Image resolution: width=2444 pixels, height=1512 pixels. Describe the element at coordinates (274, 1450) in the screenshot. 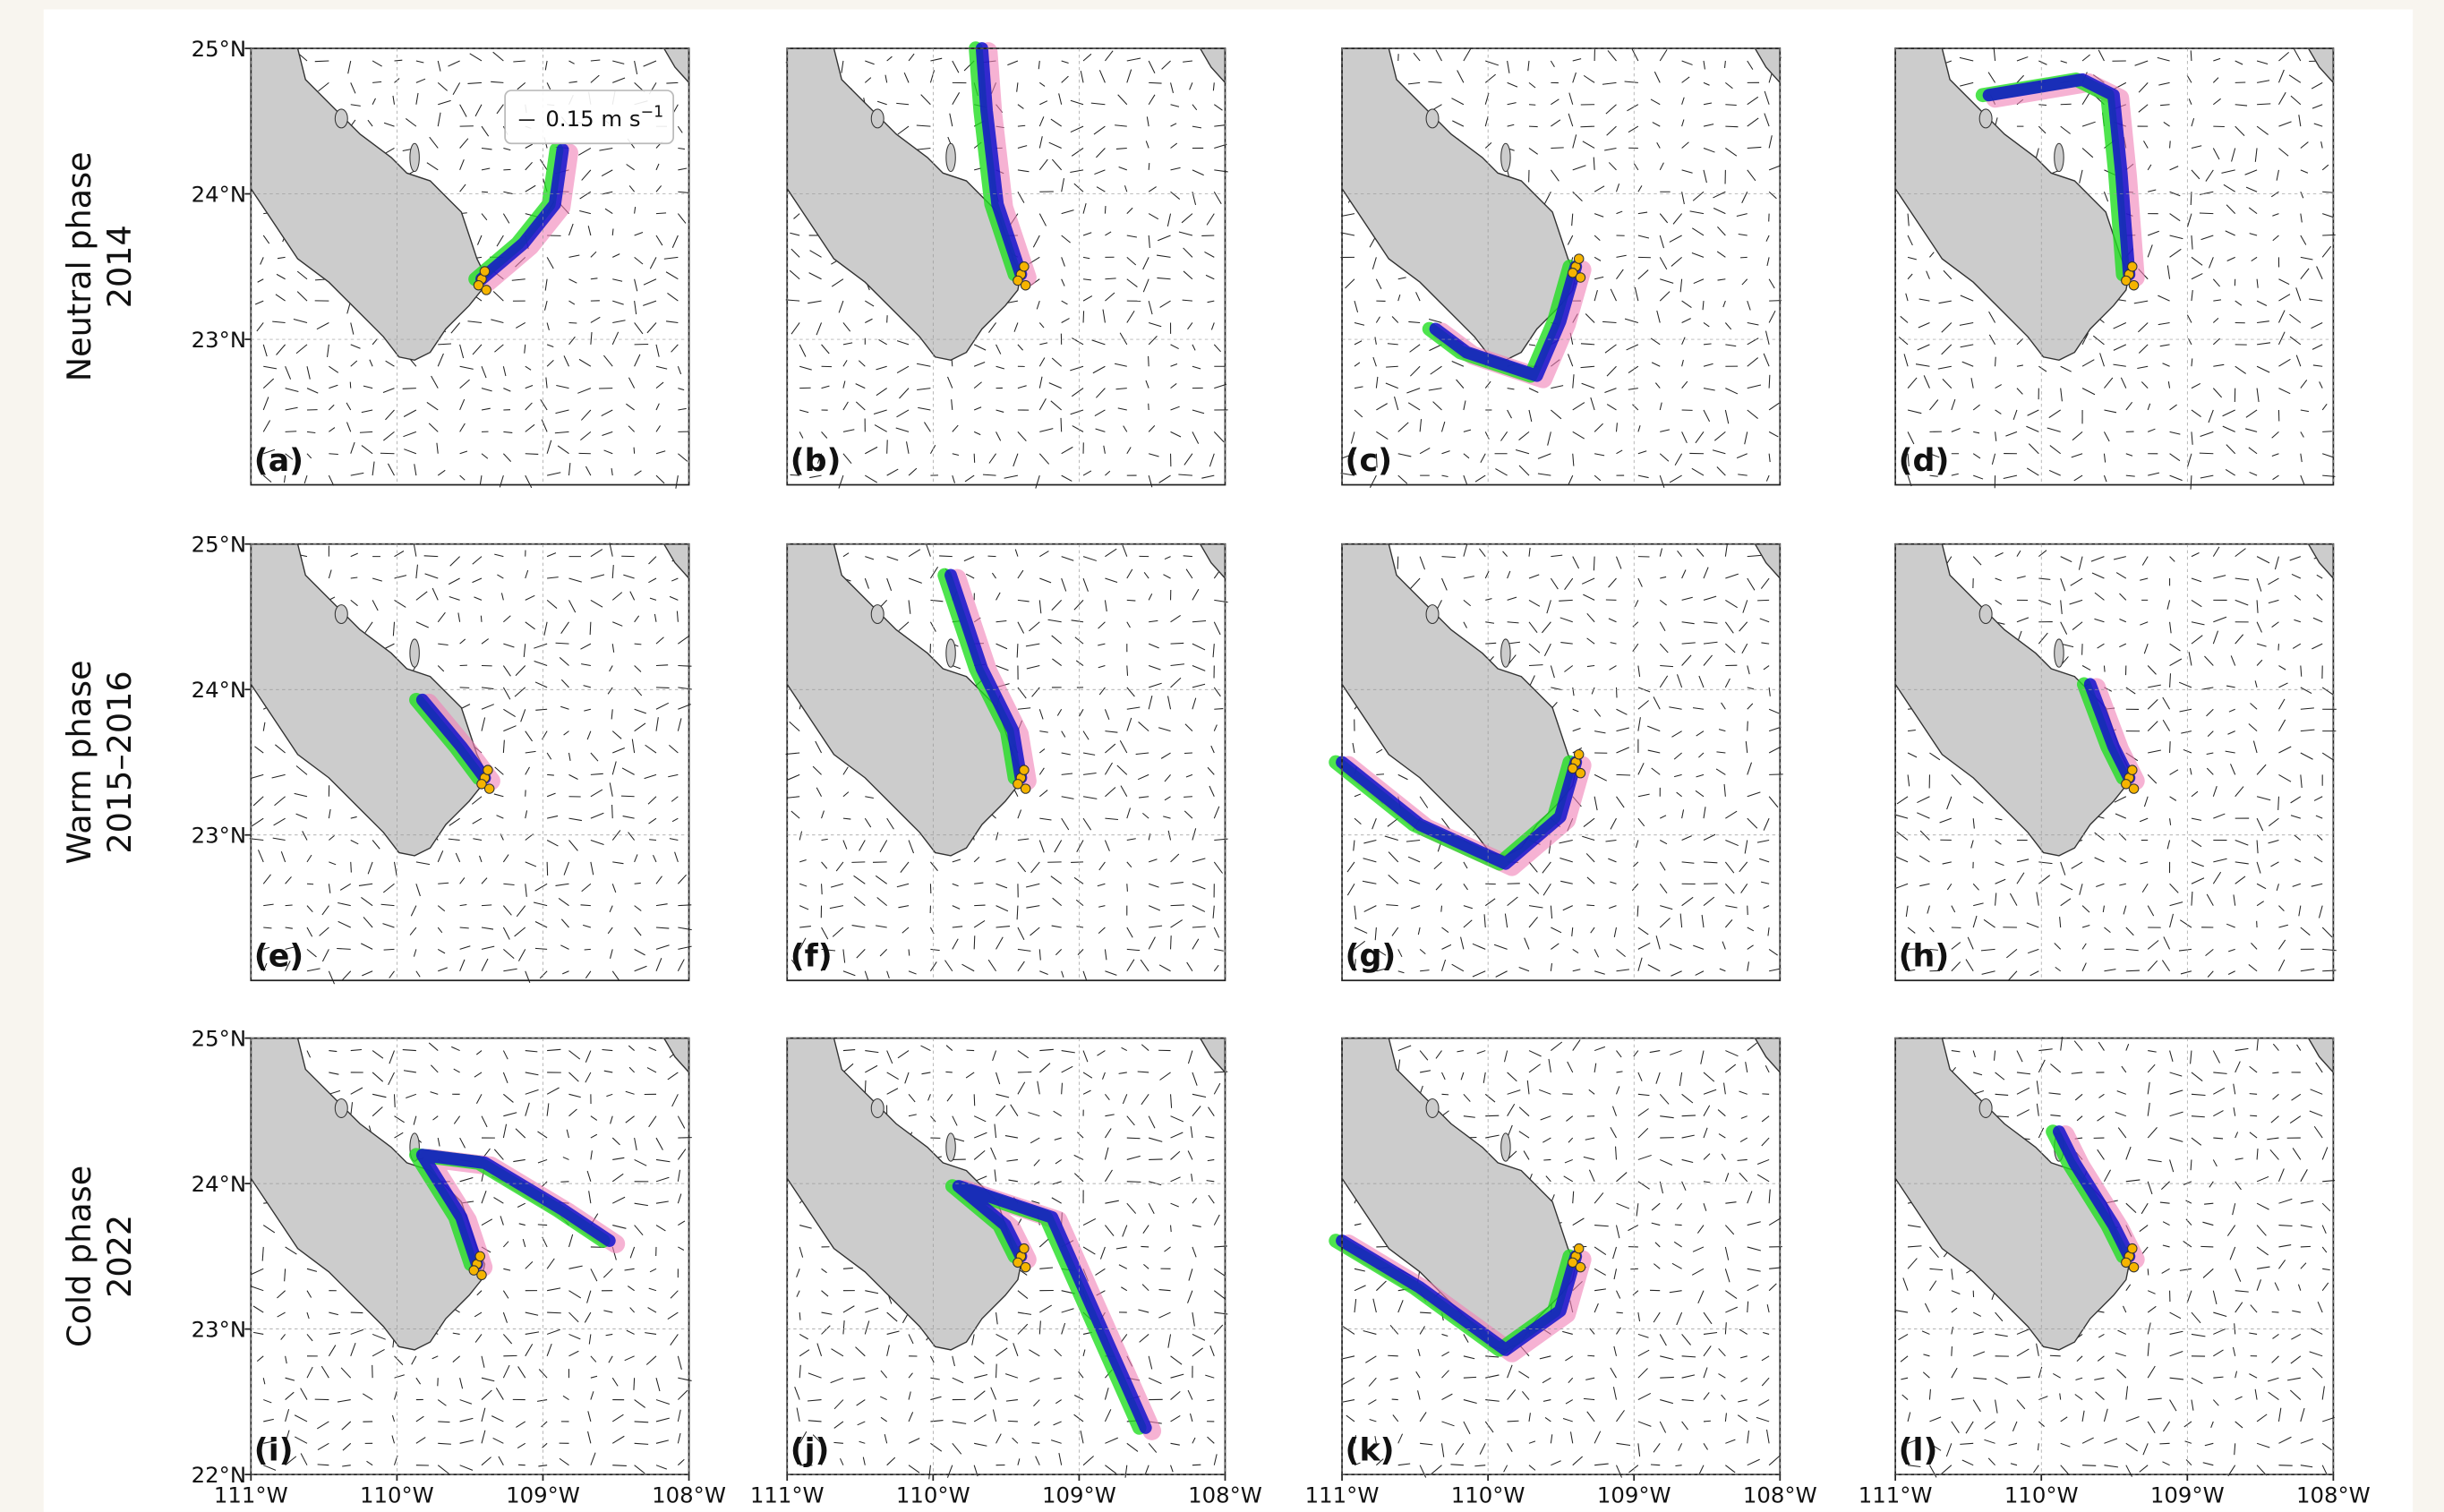

I see `panel-label: (i)` at that location.